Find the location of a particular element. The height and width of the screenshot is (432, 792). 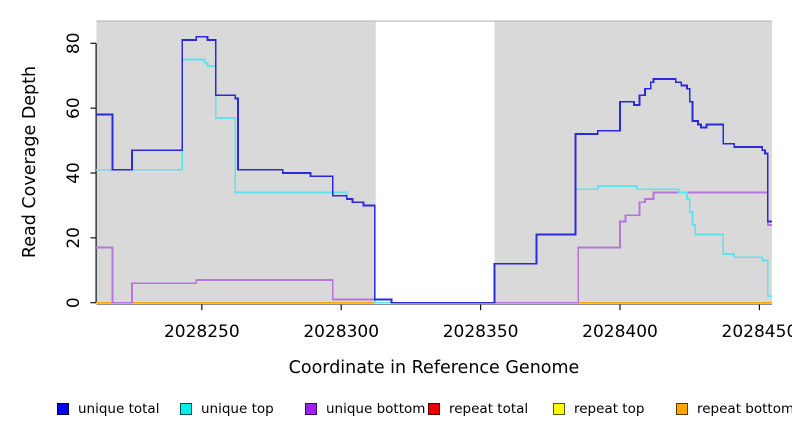

legend-swatch-unique-bottom is located at coordinates (311, 409).